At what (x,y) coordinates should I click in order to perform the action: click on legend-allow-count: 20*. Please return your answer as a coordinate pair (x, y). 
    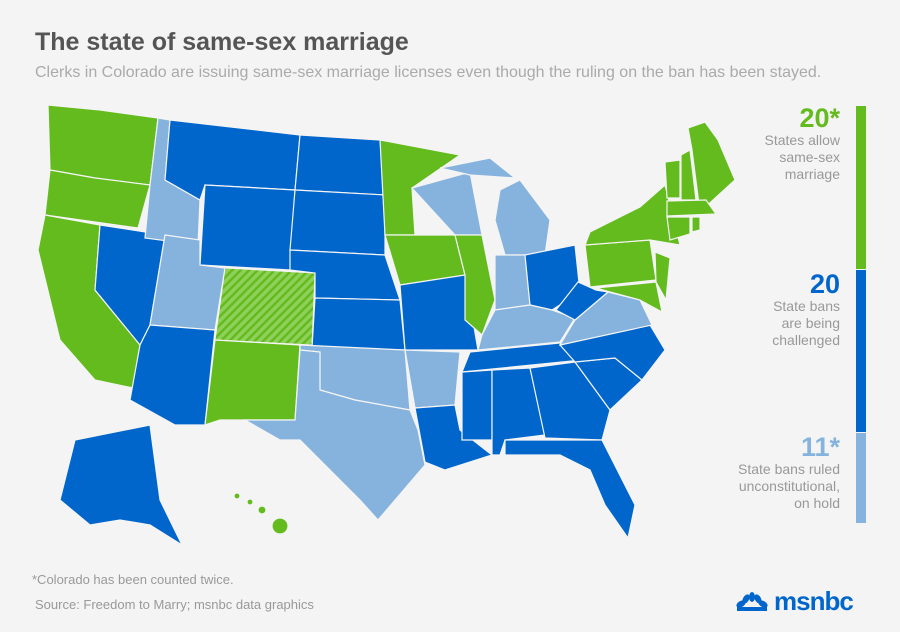
    Looking at the image, I should click on (819, 118).